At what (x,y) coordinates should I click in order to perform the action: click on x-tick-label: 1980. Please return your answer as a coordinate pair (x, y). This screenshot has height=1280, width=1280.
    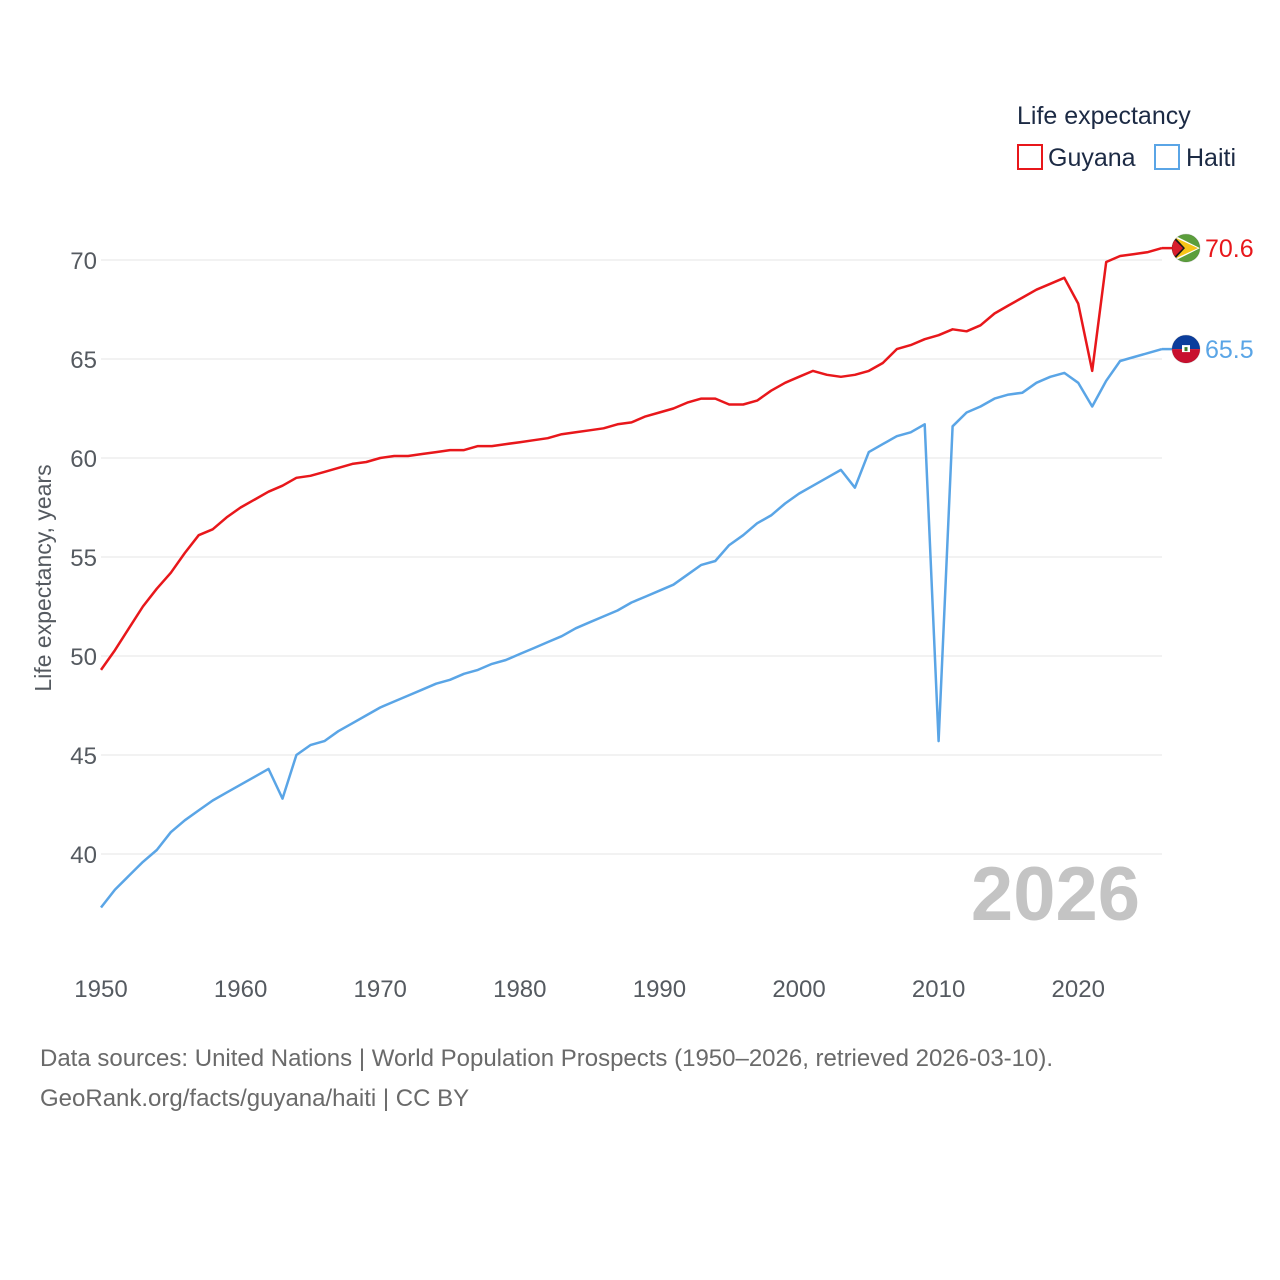
    Looking at the image, I should click on (519, 989).